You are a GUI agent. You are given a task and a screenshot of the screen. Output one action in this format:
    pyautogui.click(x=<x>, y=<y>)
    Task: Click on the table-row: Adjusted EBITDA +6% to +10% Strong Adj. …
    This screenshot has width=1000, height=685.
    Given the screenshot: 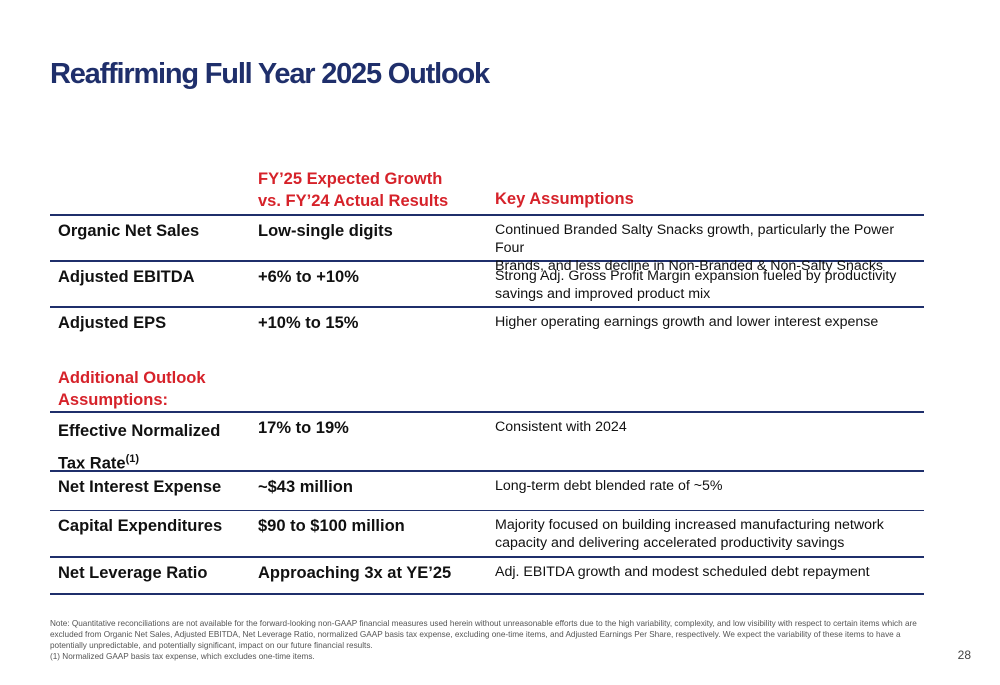 What is the action you would take?
    pyautogui.click(x=487, y=285)
    